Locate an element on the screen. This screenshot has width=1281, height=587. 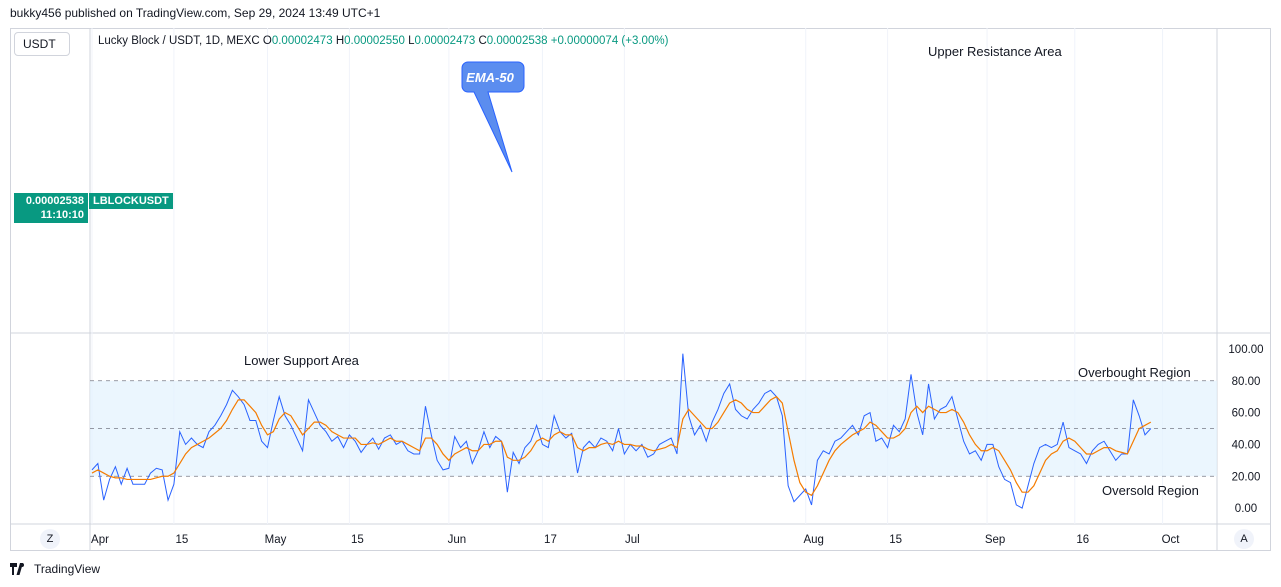
time-axis-label: Aug is located at coordinates (813, 540).